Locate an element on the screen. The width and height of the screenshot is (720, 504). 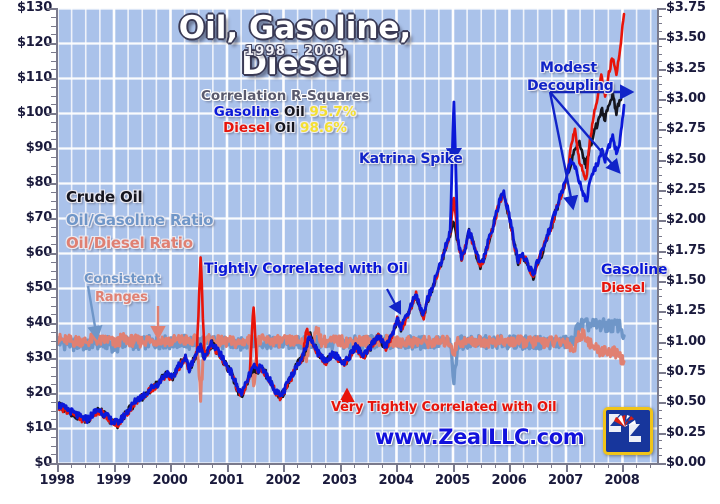
y-axis-left-tick: $110 is located at coordinates (34, 77).